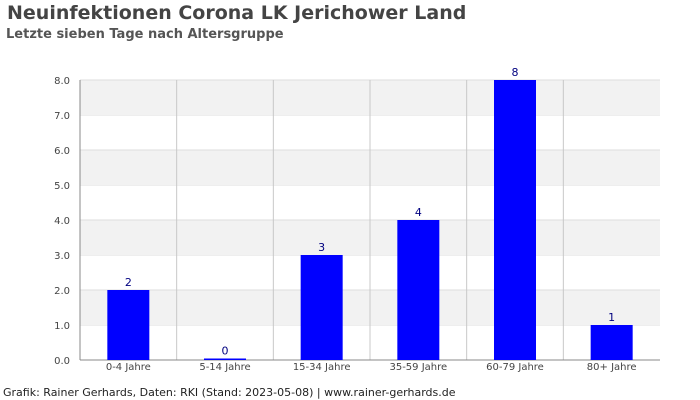 The width and height of the screenshot is (700, 400). What do you see at coordinates (322, 367) in the screenshot?
I see `x-tick-label: 15-34 Jahre` at bounding box center [322, 367].